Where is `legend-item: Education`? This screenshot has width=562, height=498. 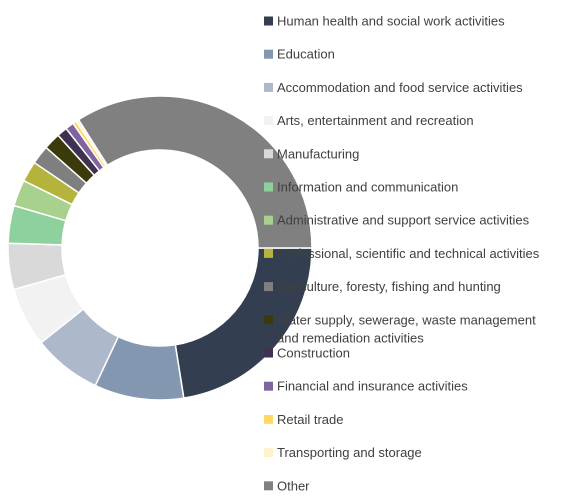 legend-item: Education is located at coordinates (299, 54).